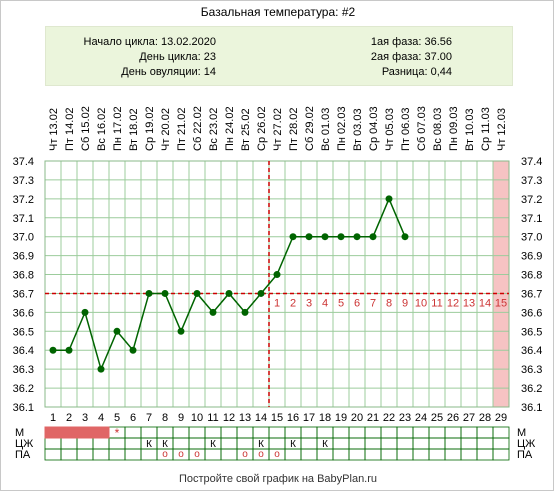 This screenshot has height=491, width=554. I want to click on y-tick-right: 37.2, so click(531, 200).